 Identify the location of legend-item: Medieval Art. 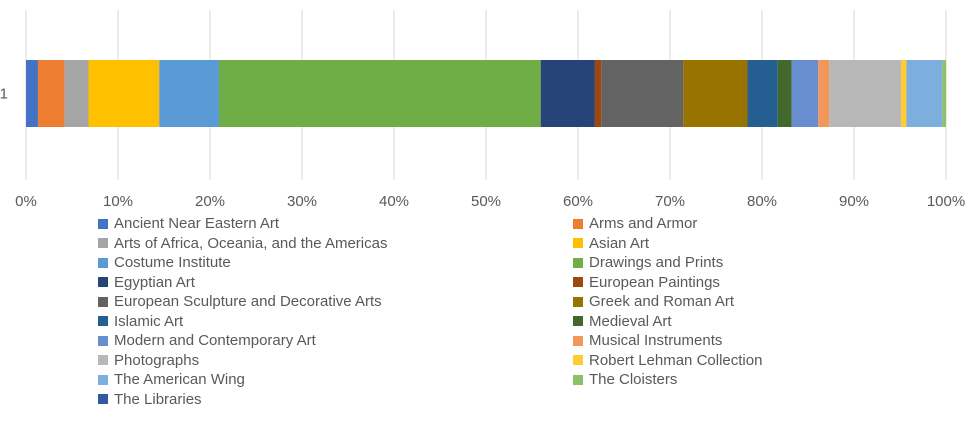
(765, 322).